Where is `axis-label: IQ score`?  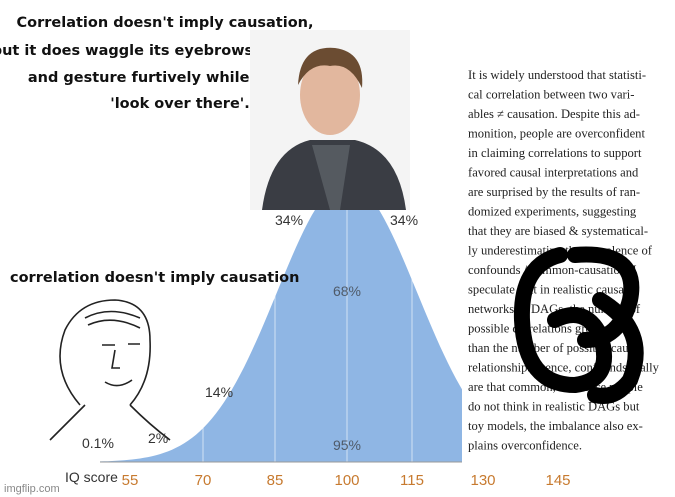
axis-label: IQ score is located at coordinates (91, 477).